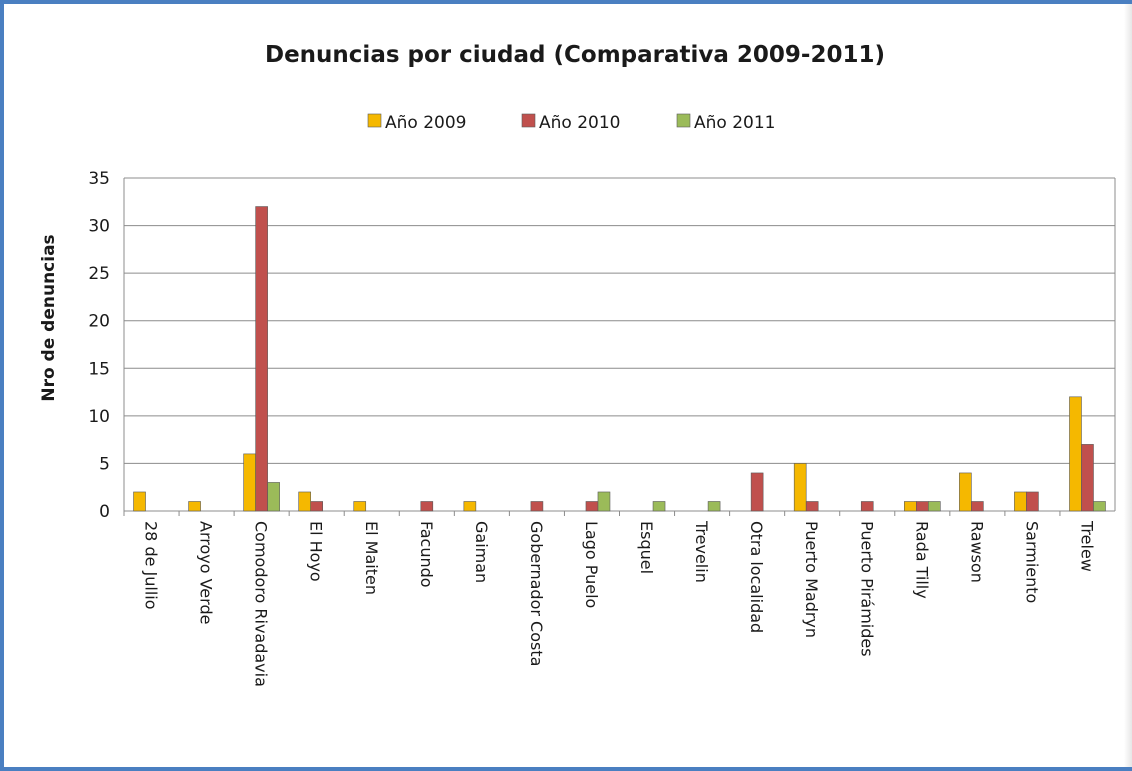 The image size is (1132, 771). I want to click on y-tick-label: 5, so click(104, 464).